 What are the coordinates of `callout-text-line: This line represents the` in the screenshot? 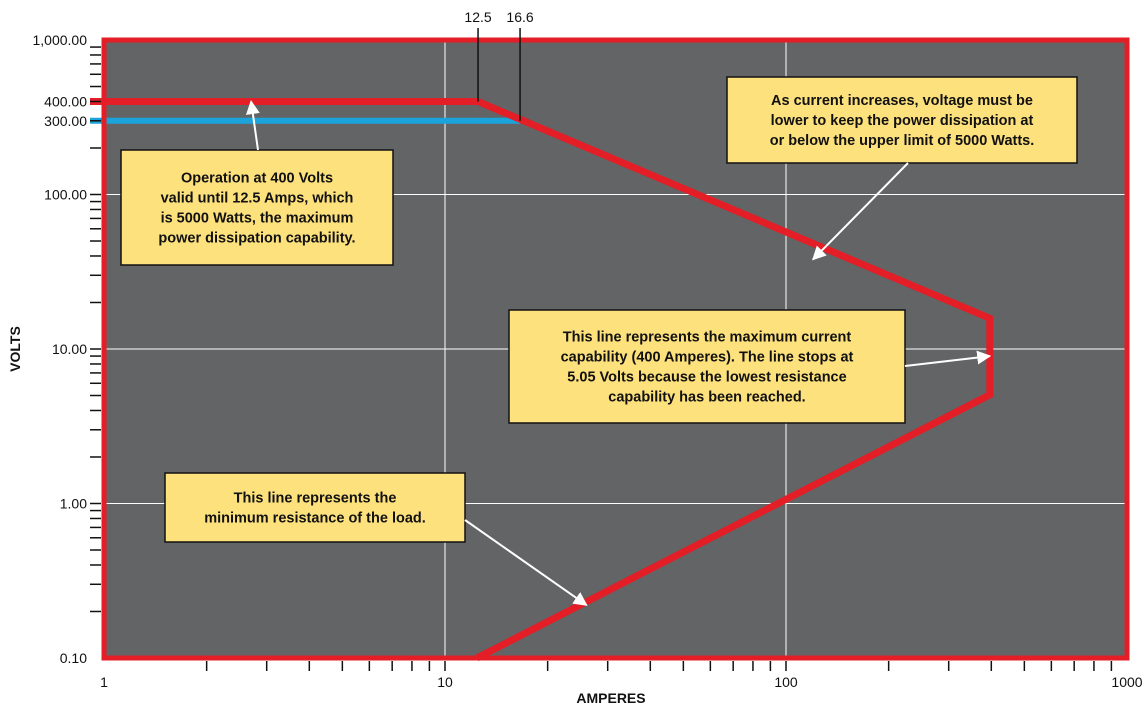 It's located at (315, 499).